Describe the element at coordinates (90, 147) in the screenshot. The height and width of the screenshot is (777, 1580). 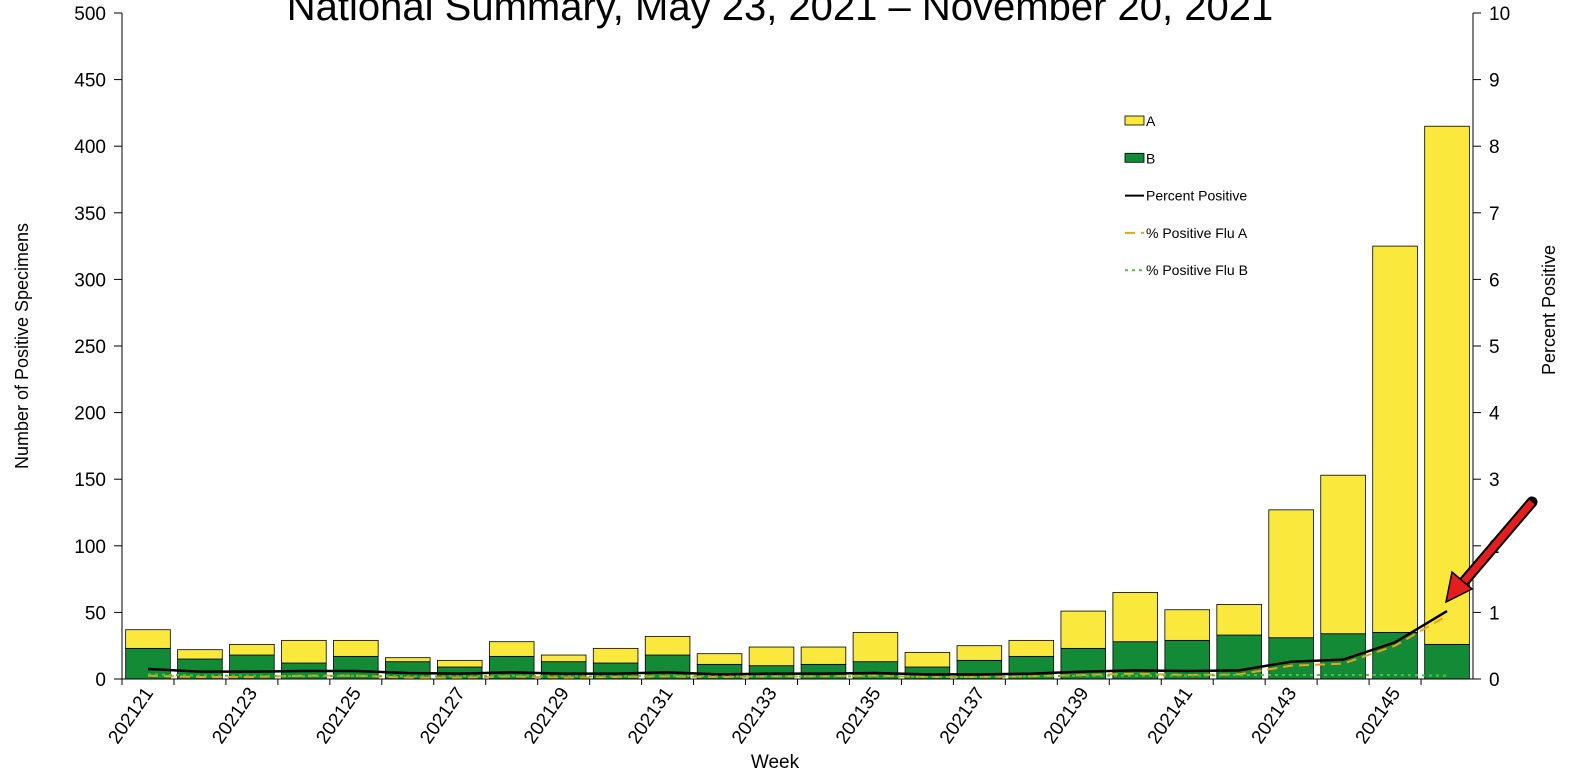
I see `y-tick-label: 400` at that location.